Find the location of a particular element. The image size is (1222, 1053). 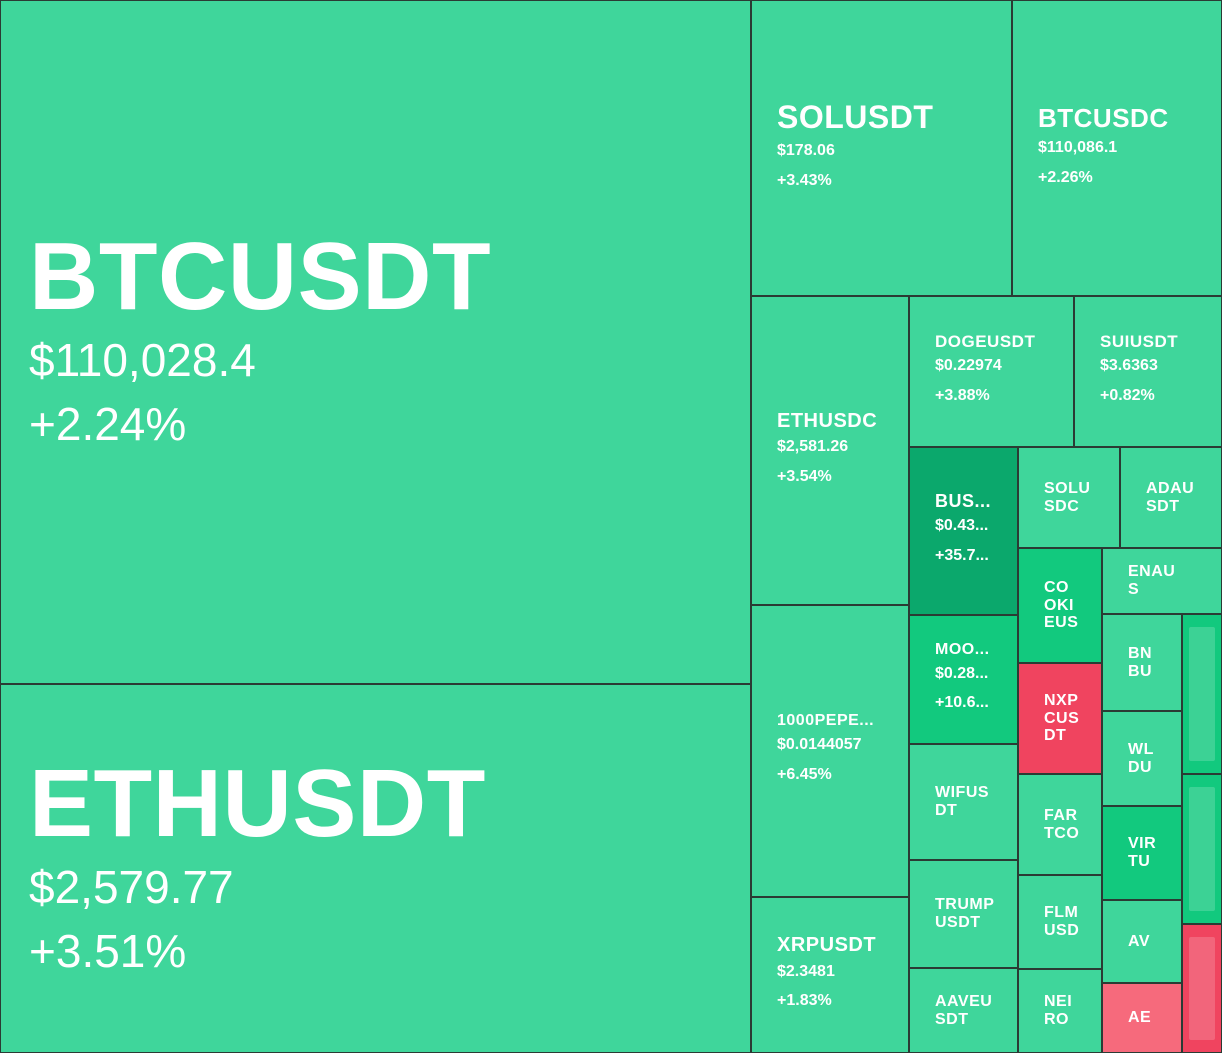

tile: ENAUS is located at coordinates (1162, 581).